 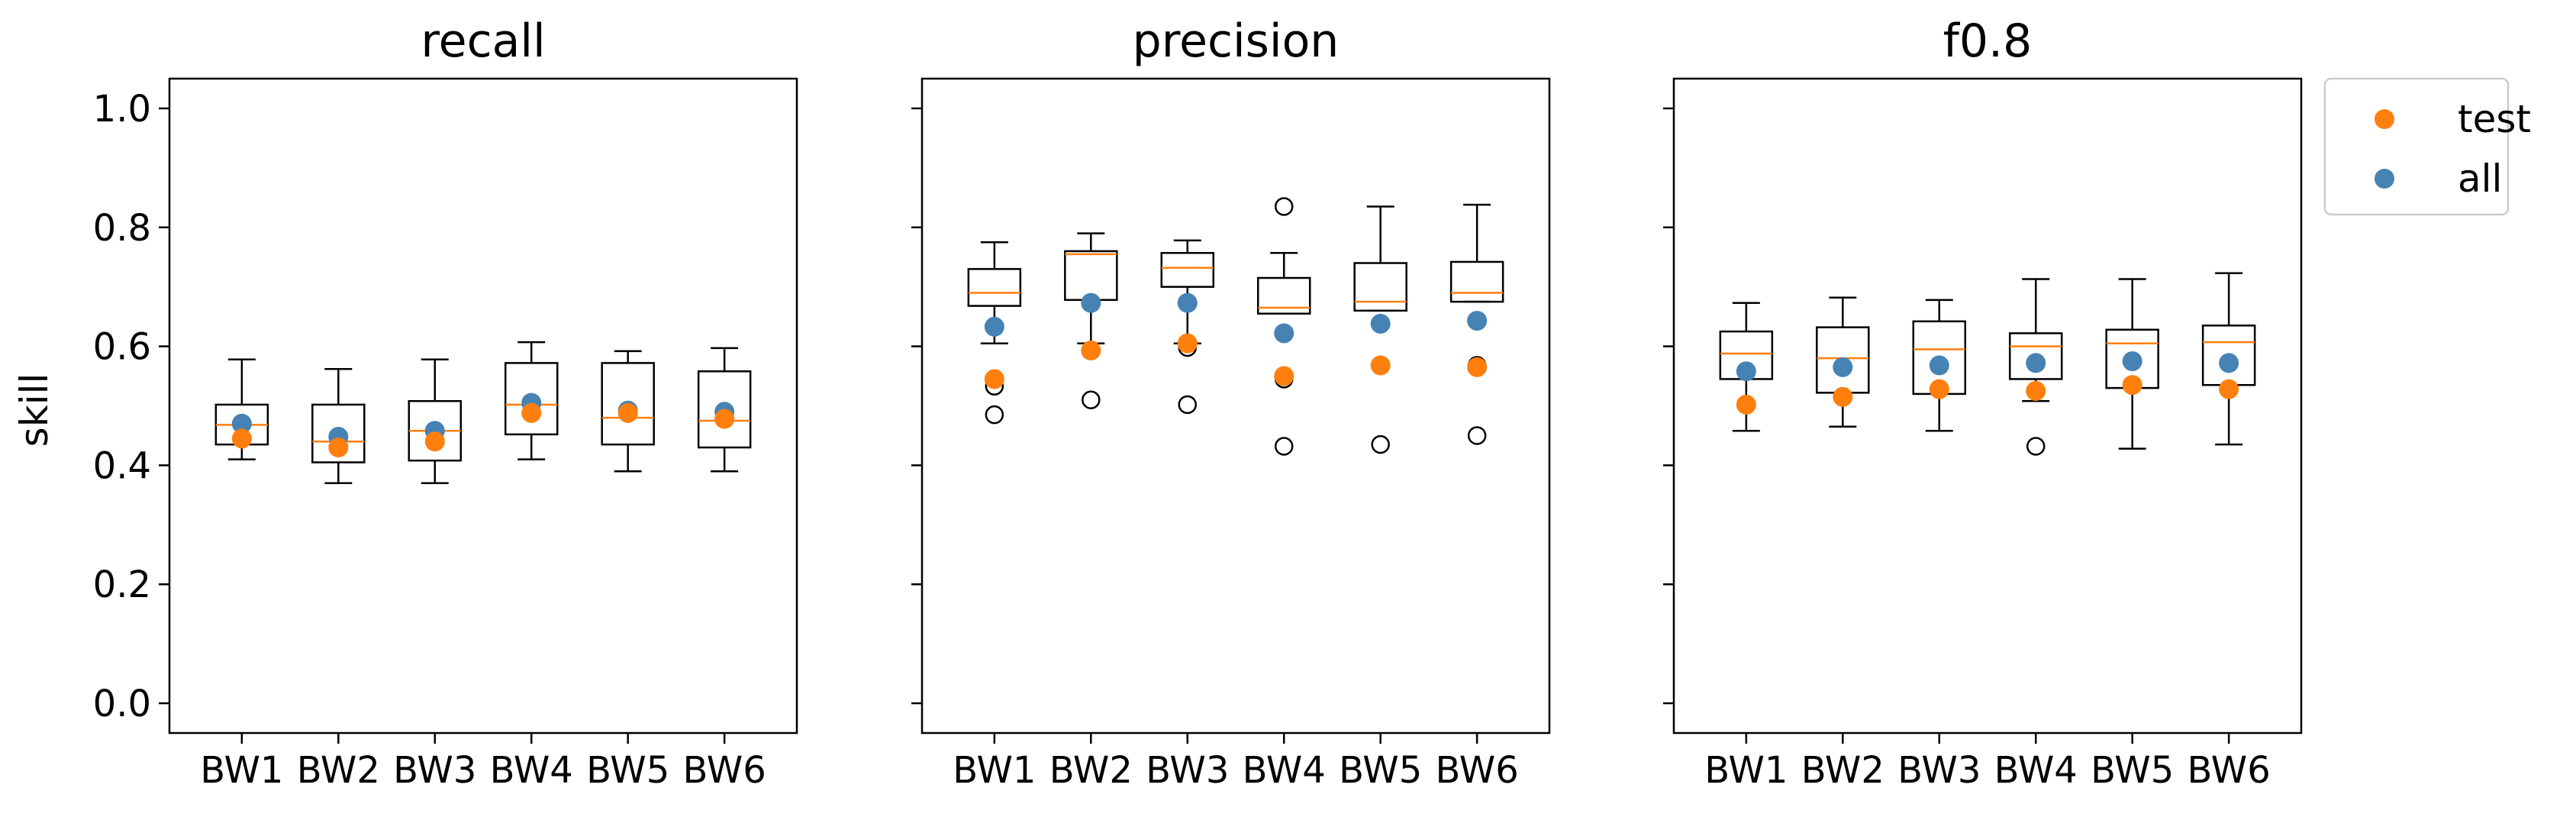 I want to click on y-axis-label: skill, so click(x=34, y=410).